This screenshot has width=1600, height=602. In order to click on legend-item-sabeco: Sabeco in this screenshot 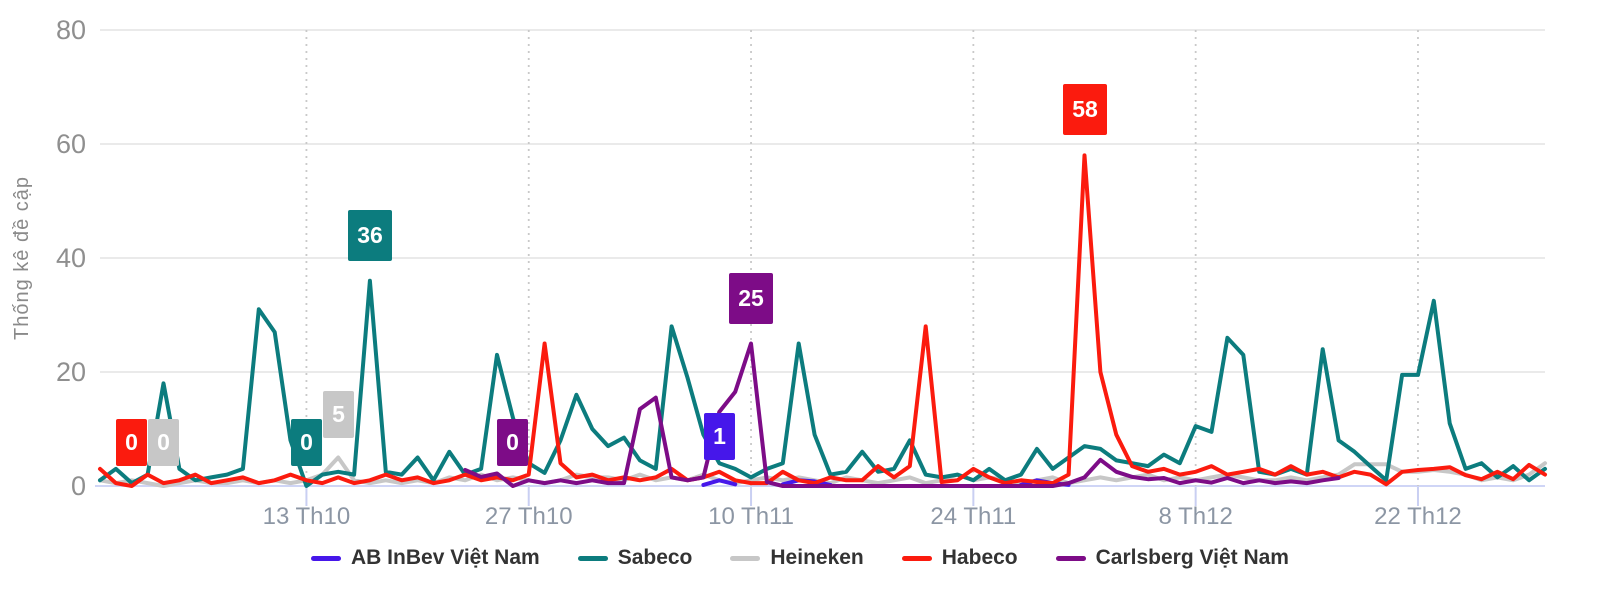, I will do `click(635, 558)`.